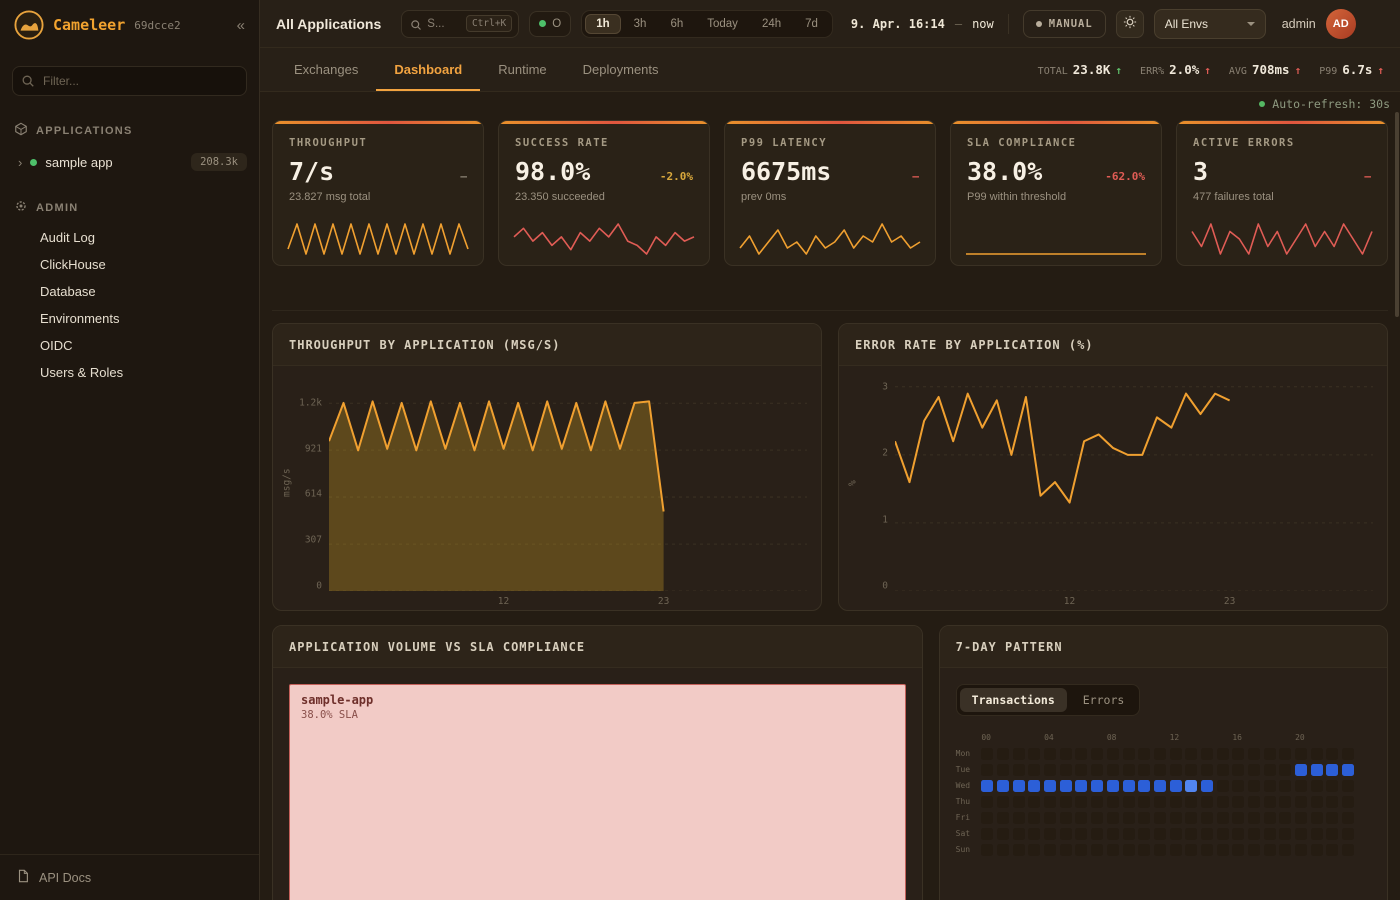 Image resolution: width=1400 pixels, height=900 pixels. I want to click on range-start-datetime: 9. Apr. 16:14, so click(897, 23).